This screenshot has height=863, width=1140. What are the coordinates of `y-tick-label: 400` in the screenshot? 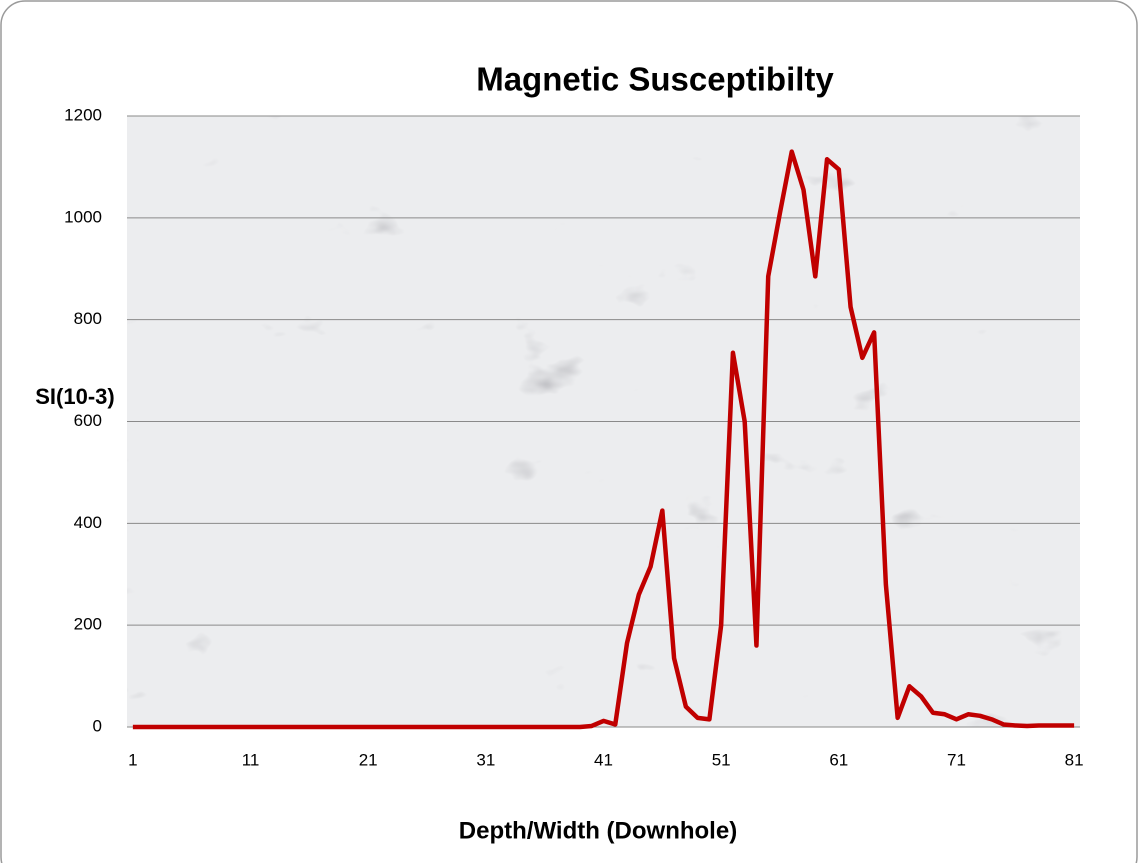 It's located at (88, 522).